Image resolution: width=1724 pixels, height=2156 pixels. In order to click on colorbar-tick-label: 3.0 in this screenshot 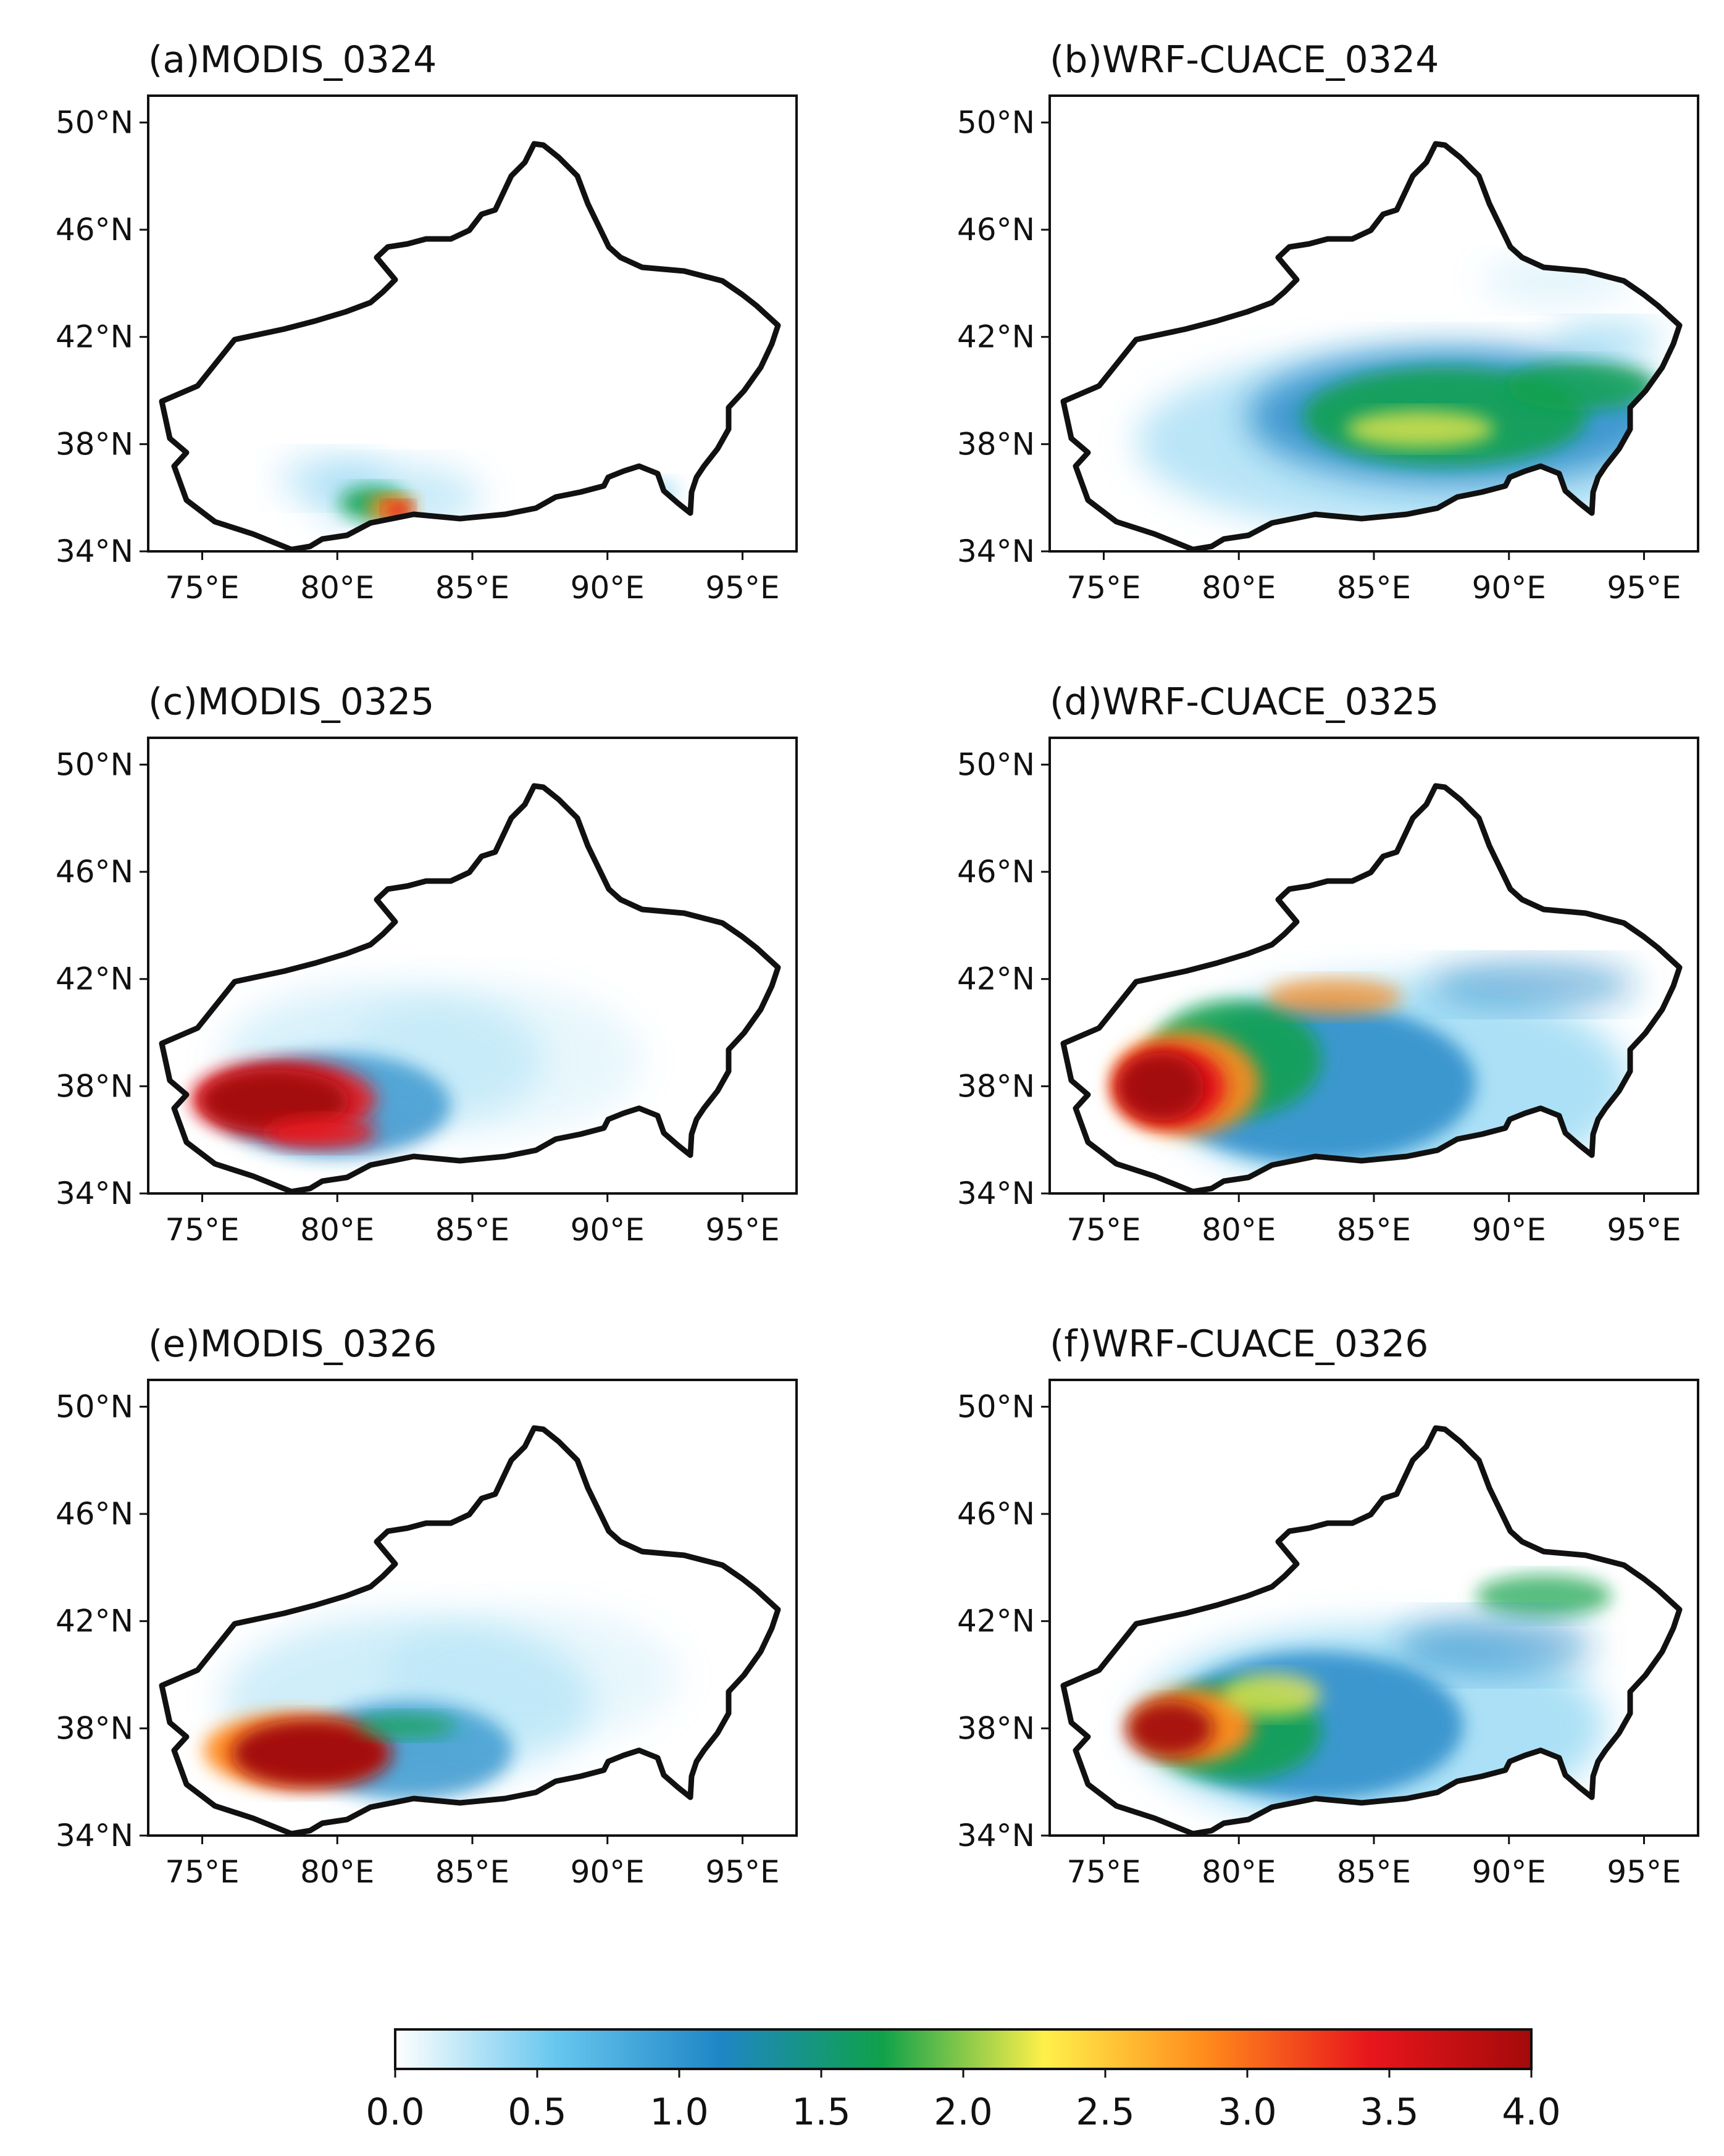, I will do `click(1247, 2112)`.